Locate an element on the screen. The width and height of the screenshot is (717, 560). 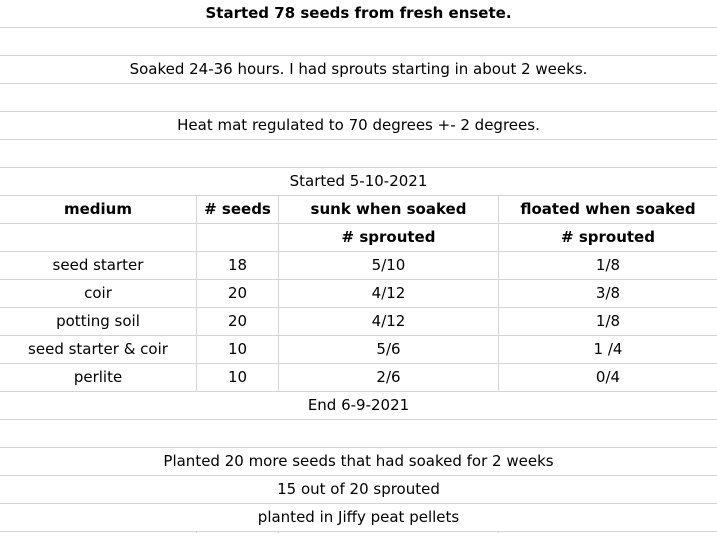
cell-medium: coir is located at coordinates (98, 293).